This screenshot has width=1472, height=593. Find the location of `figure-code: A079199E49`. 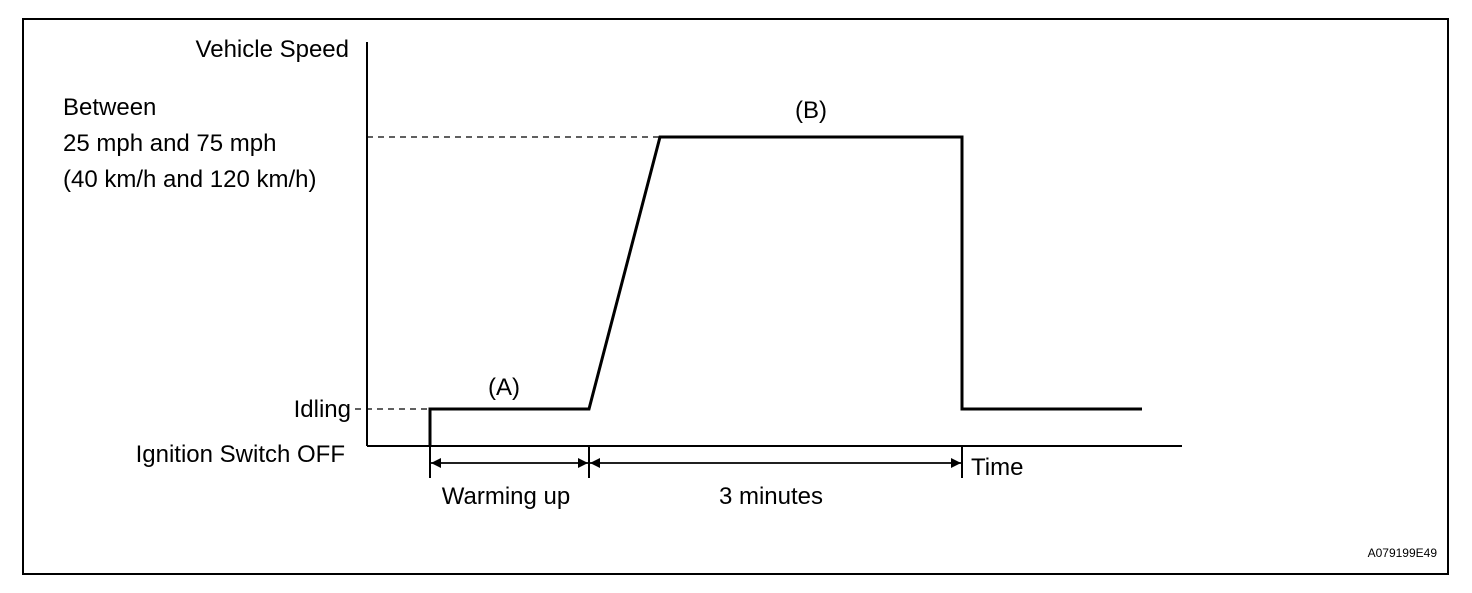

figure-code: A079199E49 is located at coordinates (1403, 553).